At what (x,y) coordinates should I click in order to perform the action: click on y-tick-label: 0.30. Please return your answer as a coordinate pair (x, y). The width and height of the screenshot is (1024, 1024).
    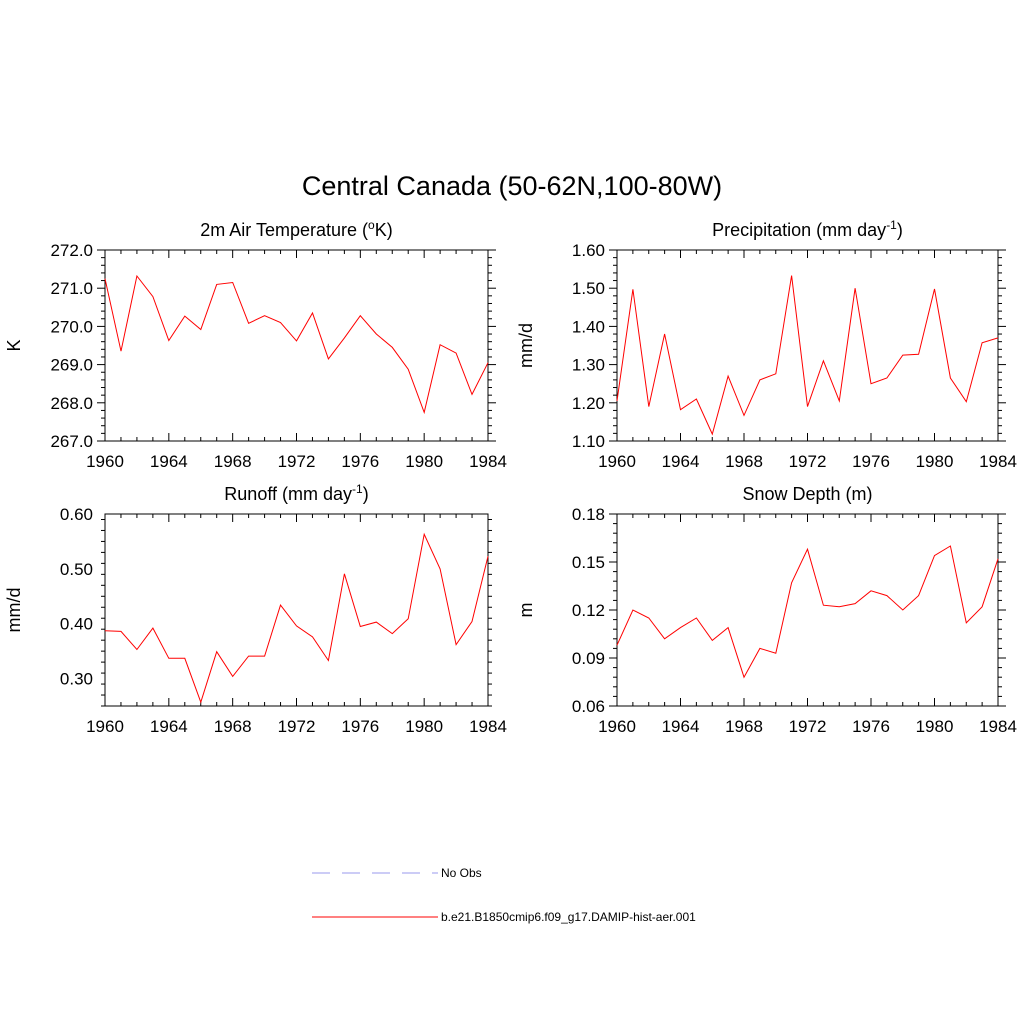
    Looking at the image, I should click on (76, 679).